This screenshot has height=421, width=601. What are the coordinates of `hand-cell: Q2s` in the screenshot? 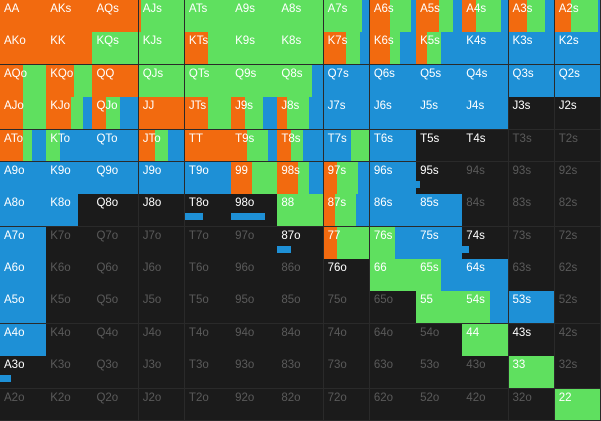 It's located at (577, 81).